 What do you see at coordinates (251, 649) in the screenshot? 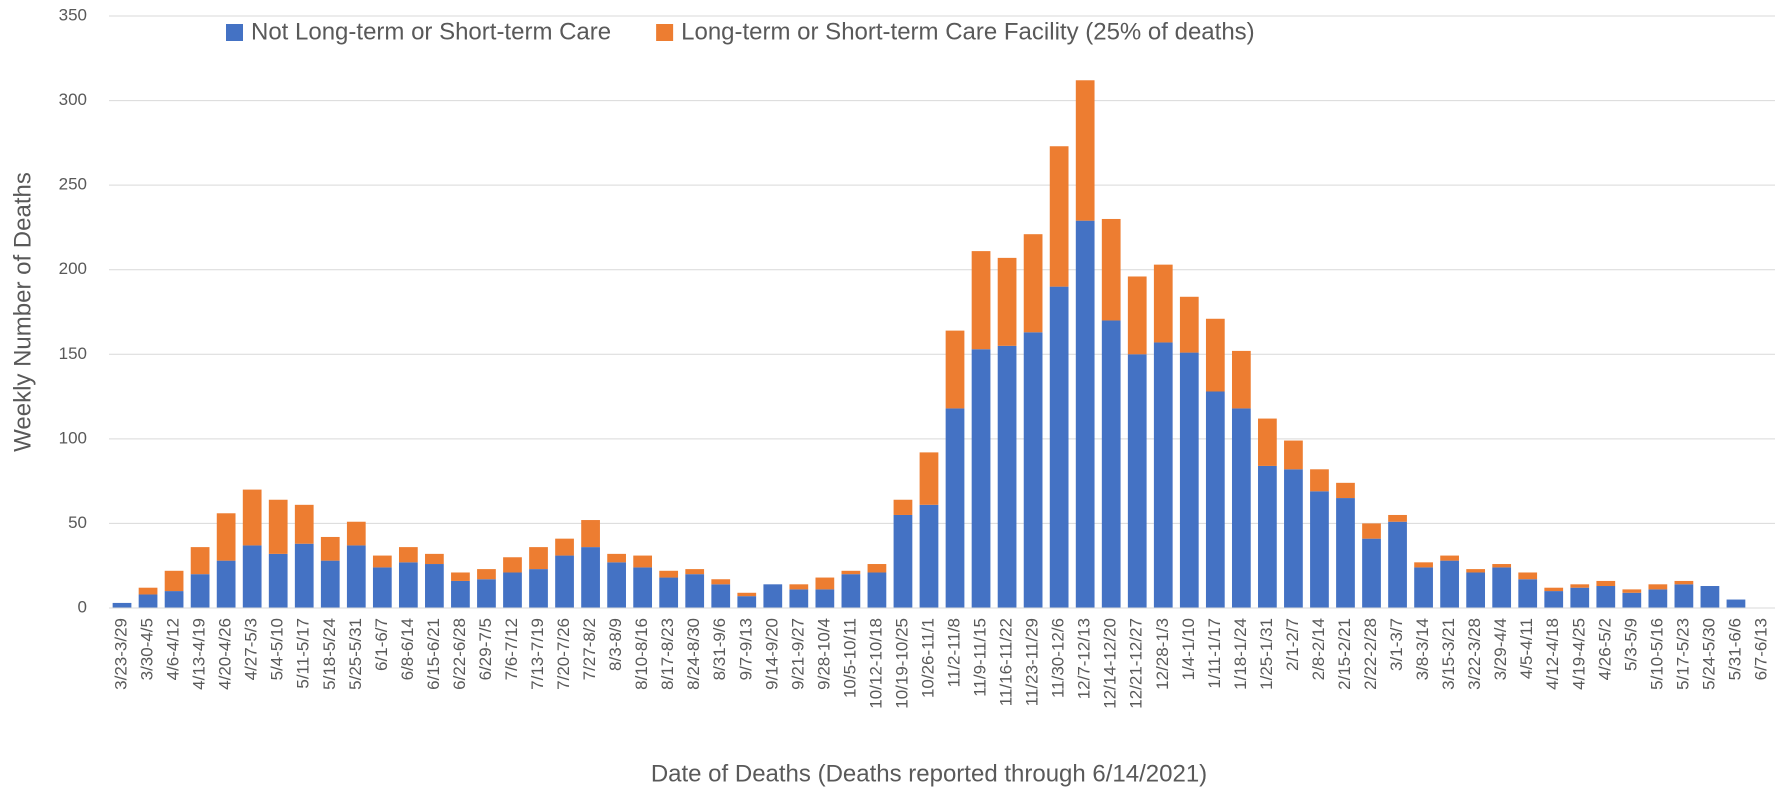
I see `x-tick-label: 4/27-5/3` at bounding box center [251, 649].